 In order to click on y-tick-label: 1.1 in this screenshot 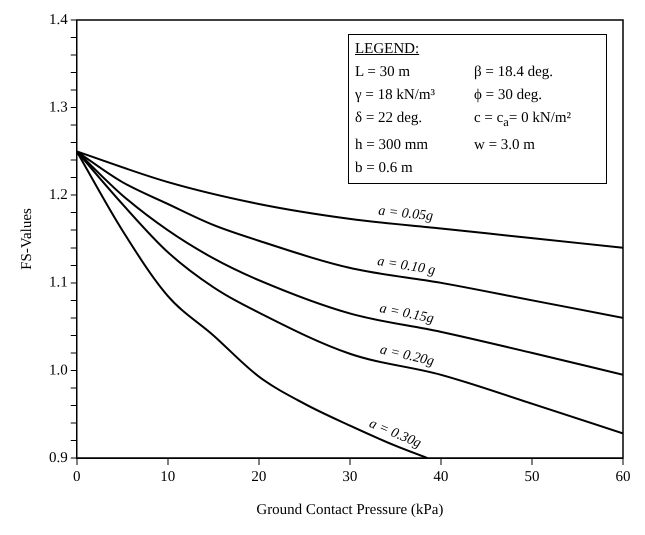, I will do `click(58, 282)`.